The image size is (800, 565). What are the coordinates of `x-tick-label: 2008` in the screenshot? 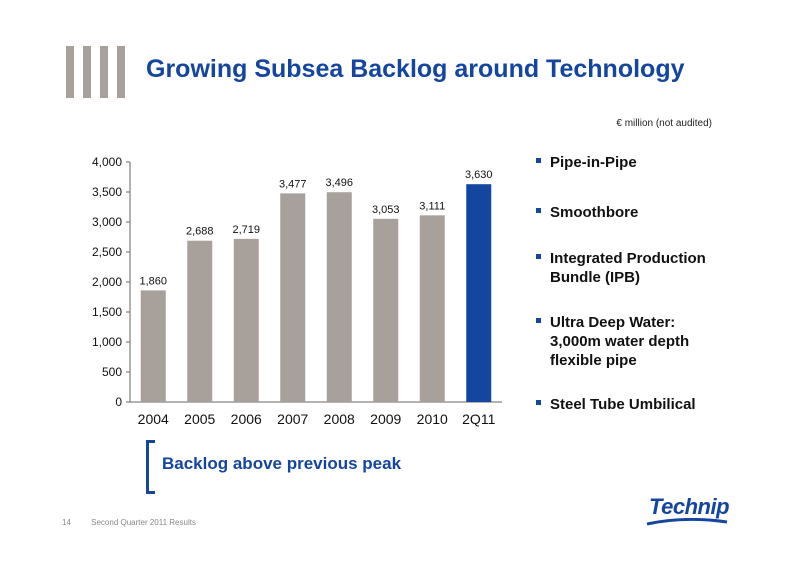 It's located at (339, 419).